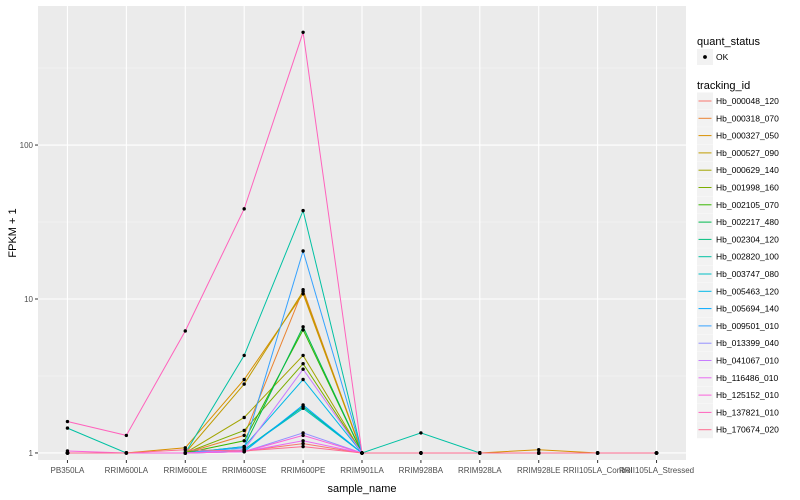 Image resolution: width=800 pixels, height=500 pixels. What do you see at coordinates (722, 57) in the screenshot?
I see `legend-point-label: OK` at bounding box center [722, 57].